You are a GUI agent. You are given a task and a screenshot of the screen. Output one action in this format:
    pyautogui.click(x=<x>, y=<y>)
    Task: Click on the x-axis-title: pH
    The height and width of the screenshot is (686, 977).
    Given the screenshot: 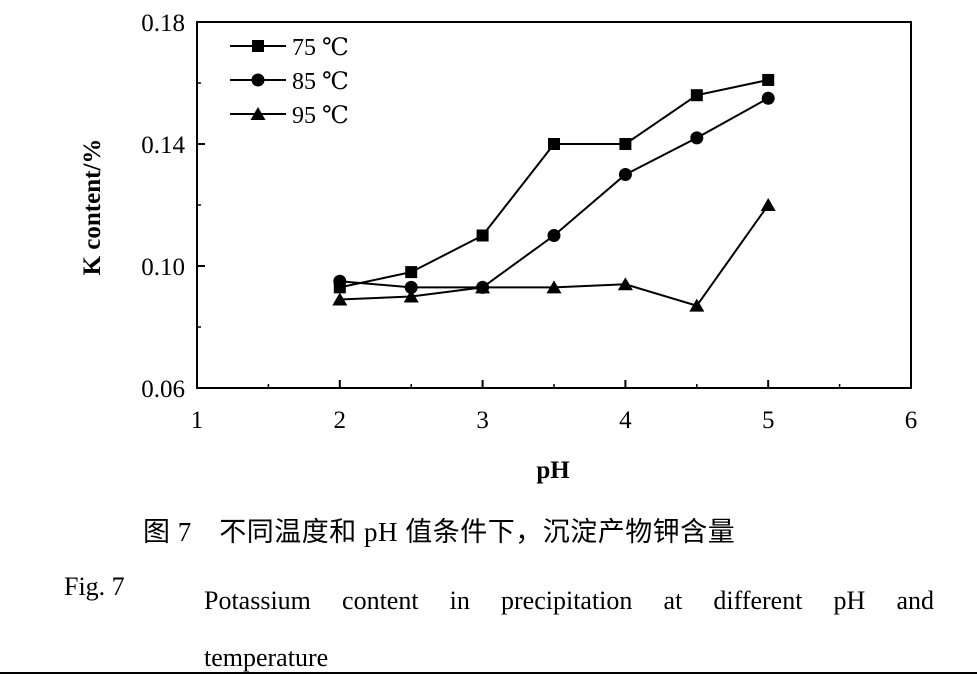 What is the action you would take?
    pyautogui.click(x=553, y=470)
    